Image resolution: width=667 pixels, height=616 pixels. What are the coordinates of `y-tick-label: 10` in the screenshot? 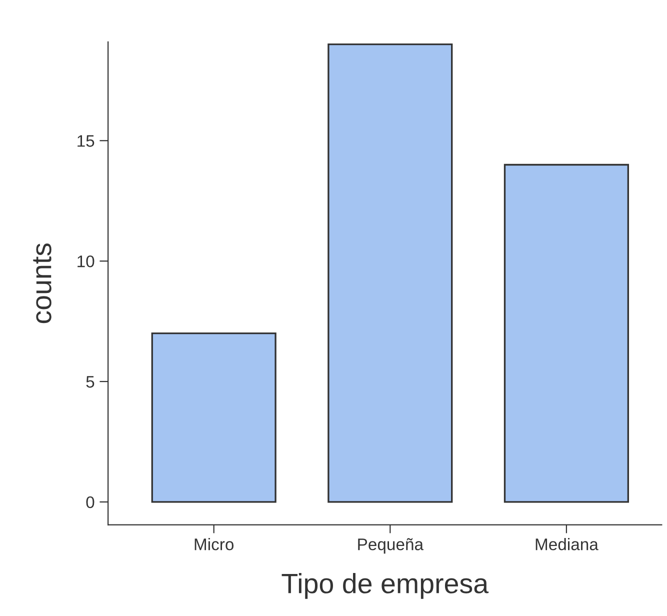 It's located at (86, 261).